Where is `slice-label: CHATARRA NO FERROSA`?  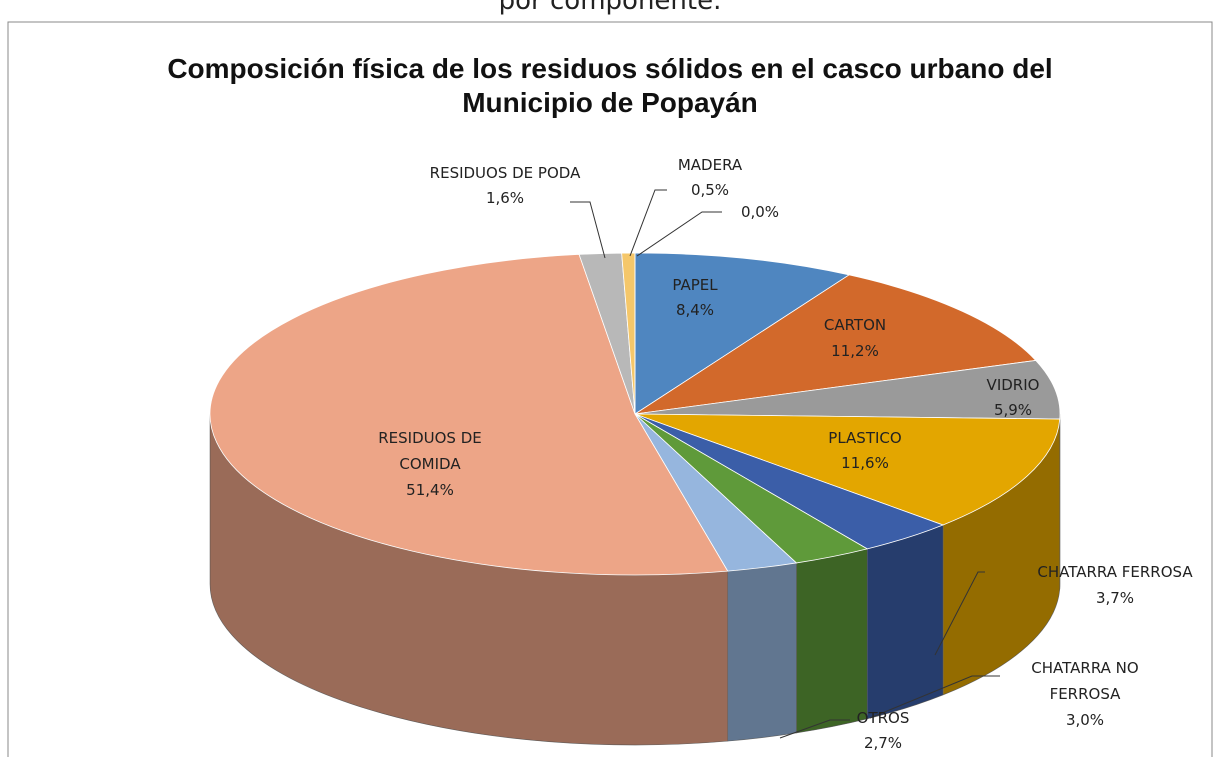
slice-label: CHATARRA NO FERROSA is located at coordinates (1085, 681).